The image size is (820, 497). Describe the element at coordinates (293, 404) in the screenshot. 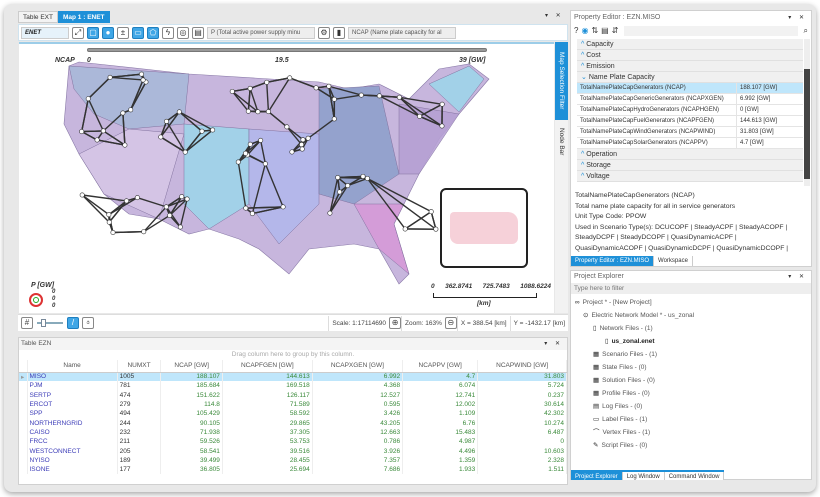

I see `table-row: ERCOT 279 114.8 71.589 0.595 12.002 30.614` at that location.